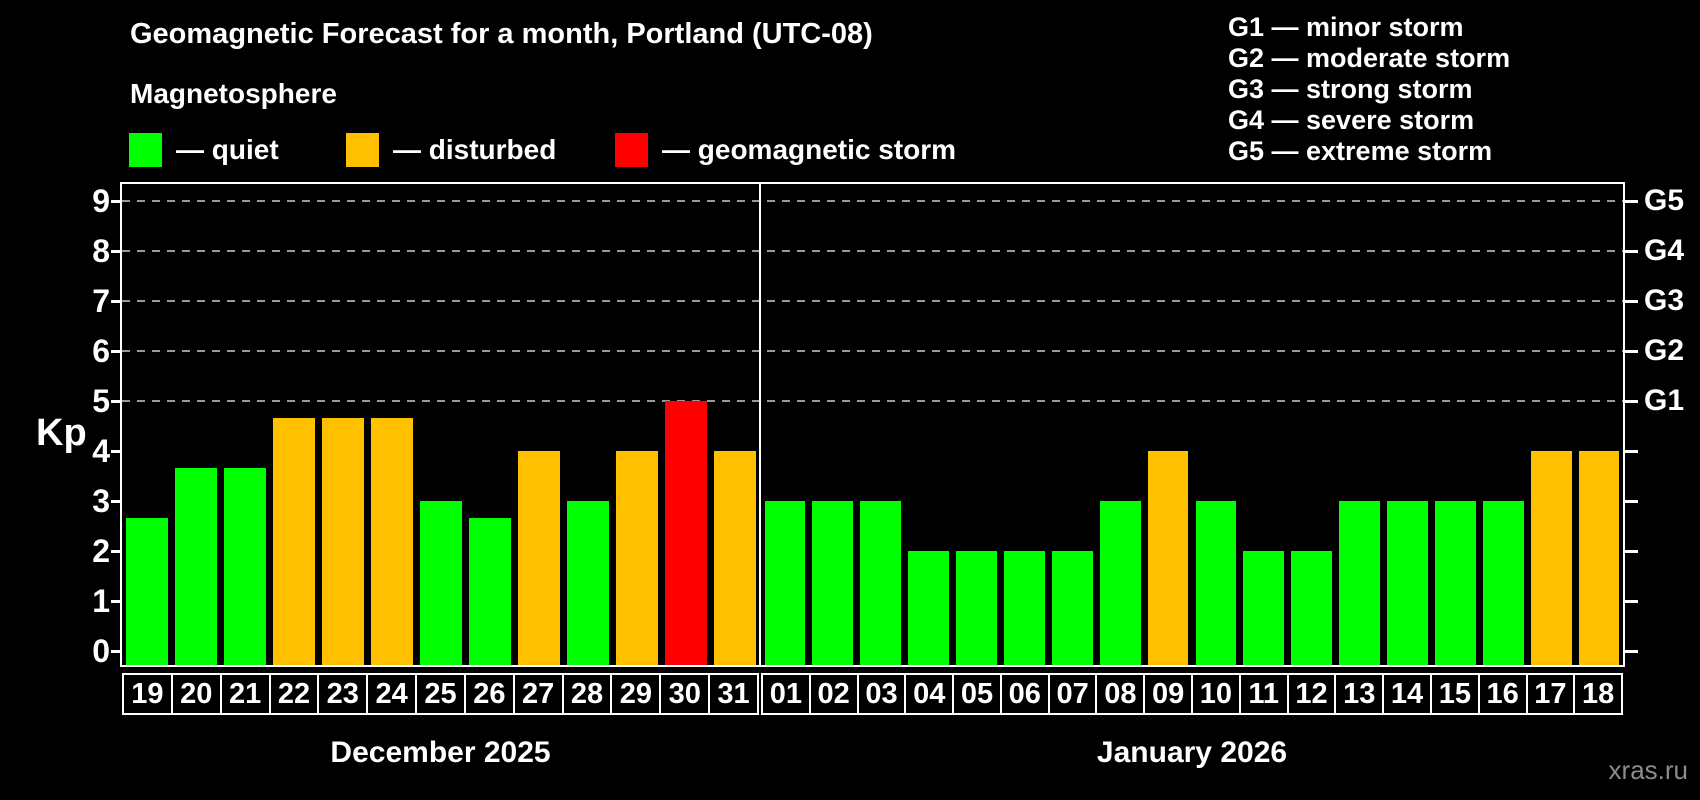  I want to click on date-cell: 28, so click(587, 694).